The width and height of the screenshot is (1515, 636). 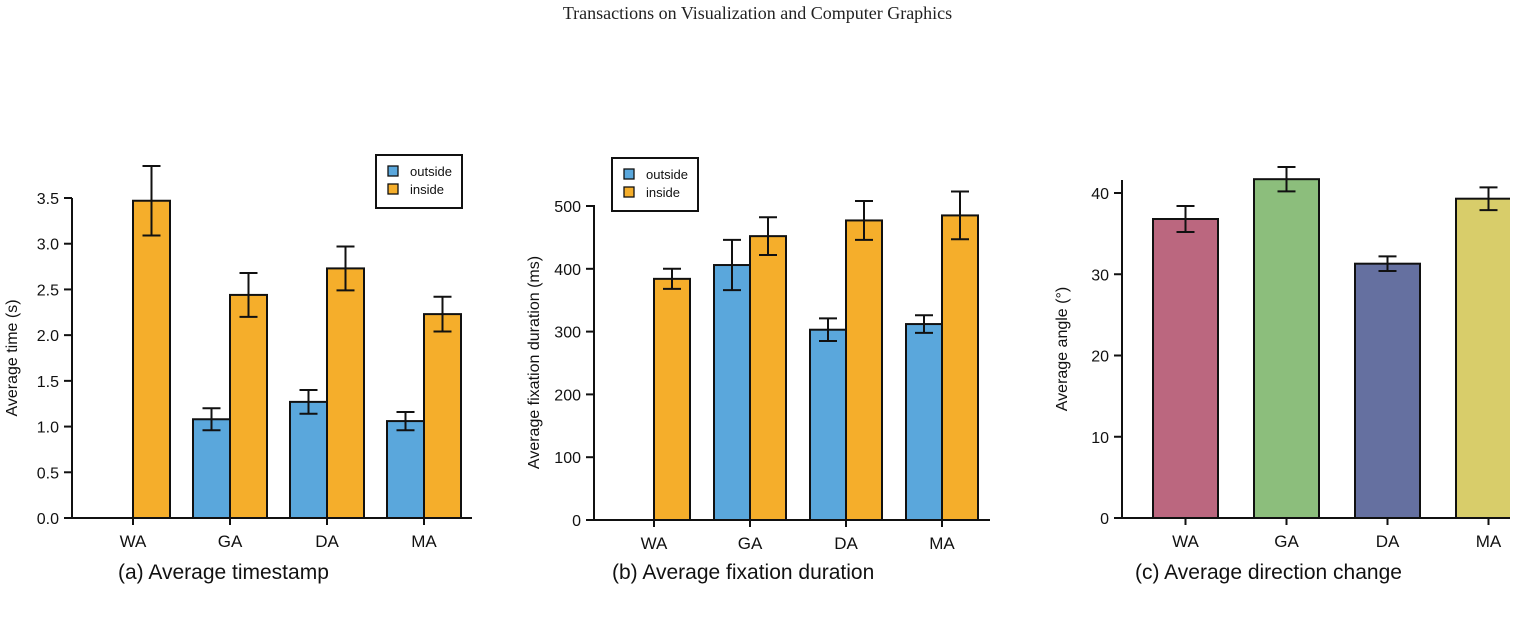 I want to click on y-tick-label: 1.0, so click(x=48, y=428).